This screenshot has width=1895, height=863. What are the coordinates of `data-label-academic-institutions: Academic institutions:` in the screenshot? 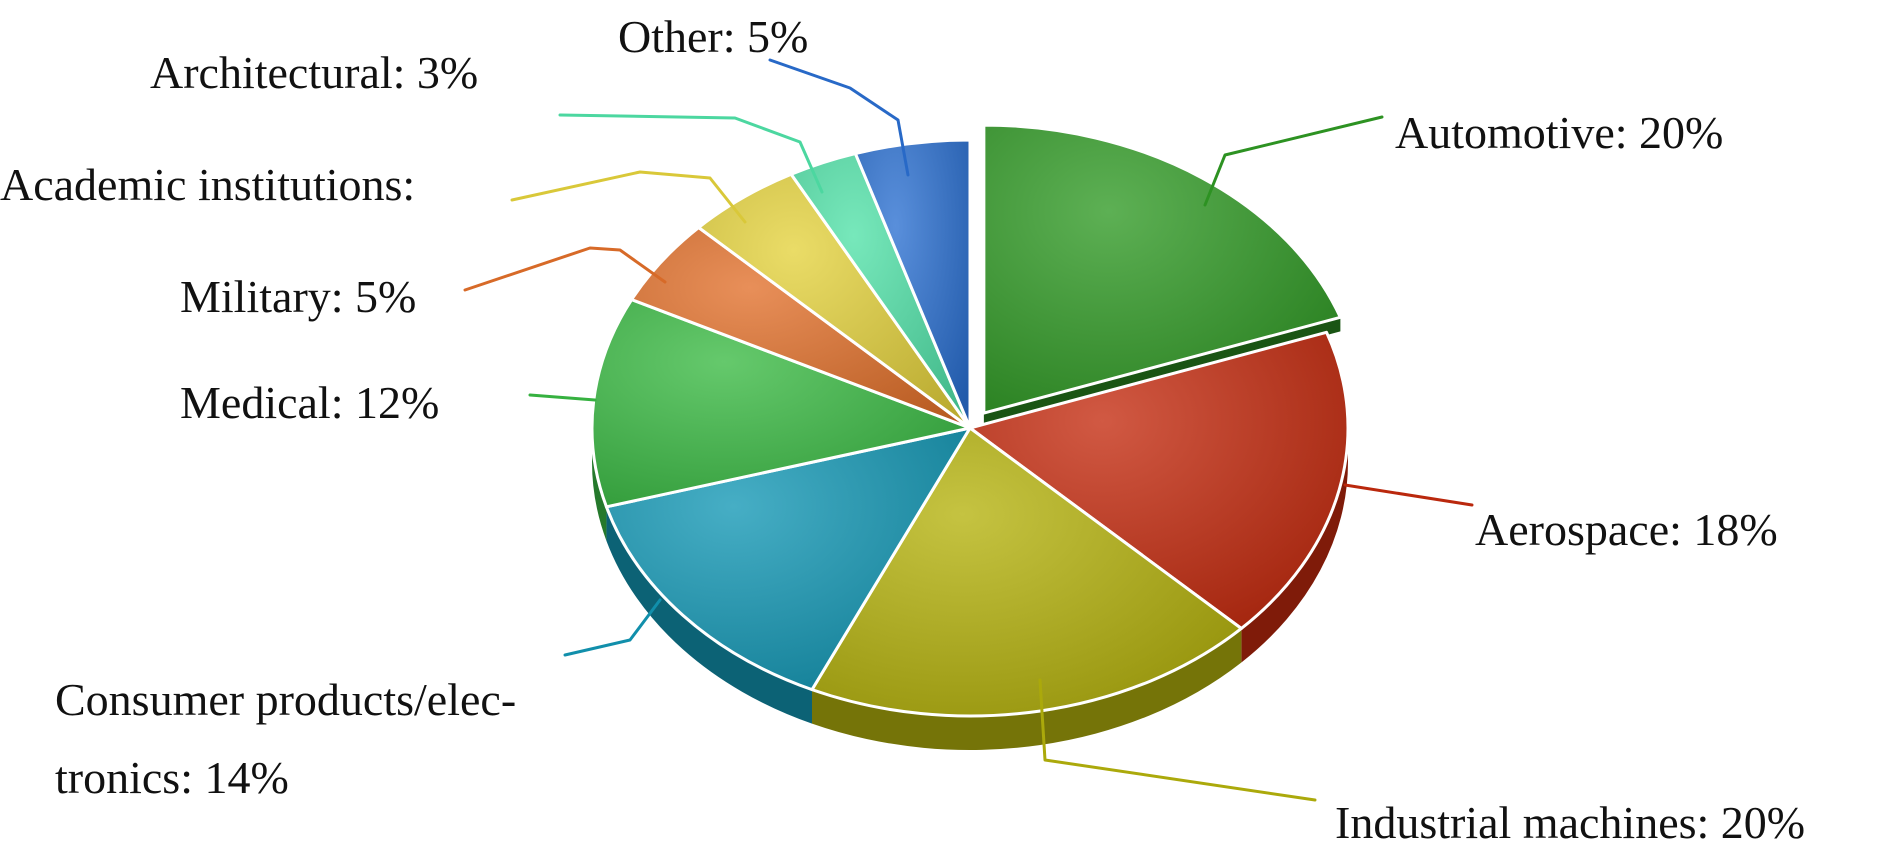 It's located at (207, 184).